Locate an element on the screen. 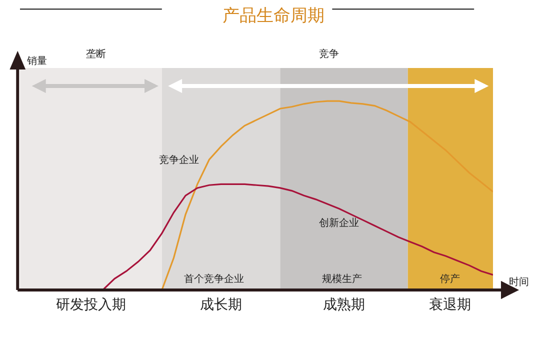  chart-title: 产品生命周期 is located at coordinates (273, 16).